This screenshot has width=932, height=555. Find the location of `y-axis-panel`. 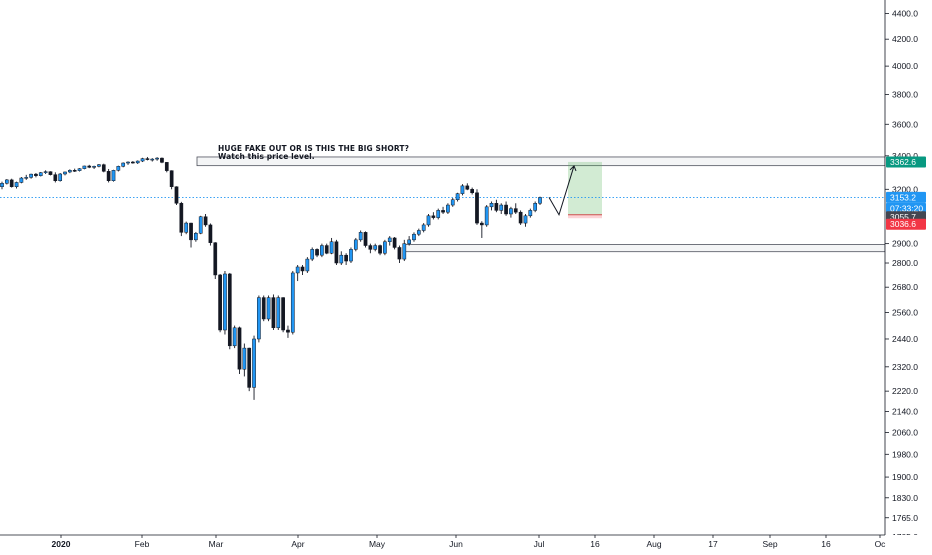

y-axis-panel is located at coordinates (908, 275).